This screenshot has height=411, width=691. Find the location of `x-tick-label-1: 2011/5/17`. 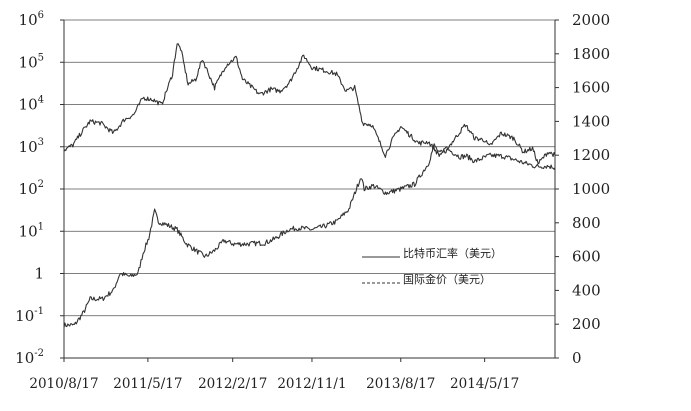

x-tick-label-1: 2011/5/17 is located at coordinates (147, 384).